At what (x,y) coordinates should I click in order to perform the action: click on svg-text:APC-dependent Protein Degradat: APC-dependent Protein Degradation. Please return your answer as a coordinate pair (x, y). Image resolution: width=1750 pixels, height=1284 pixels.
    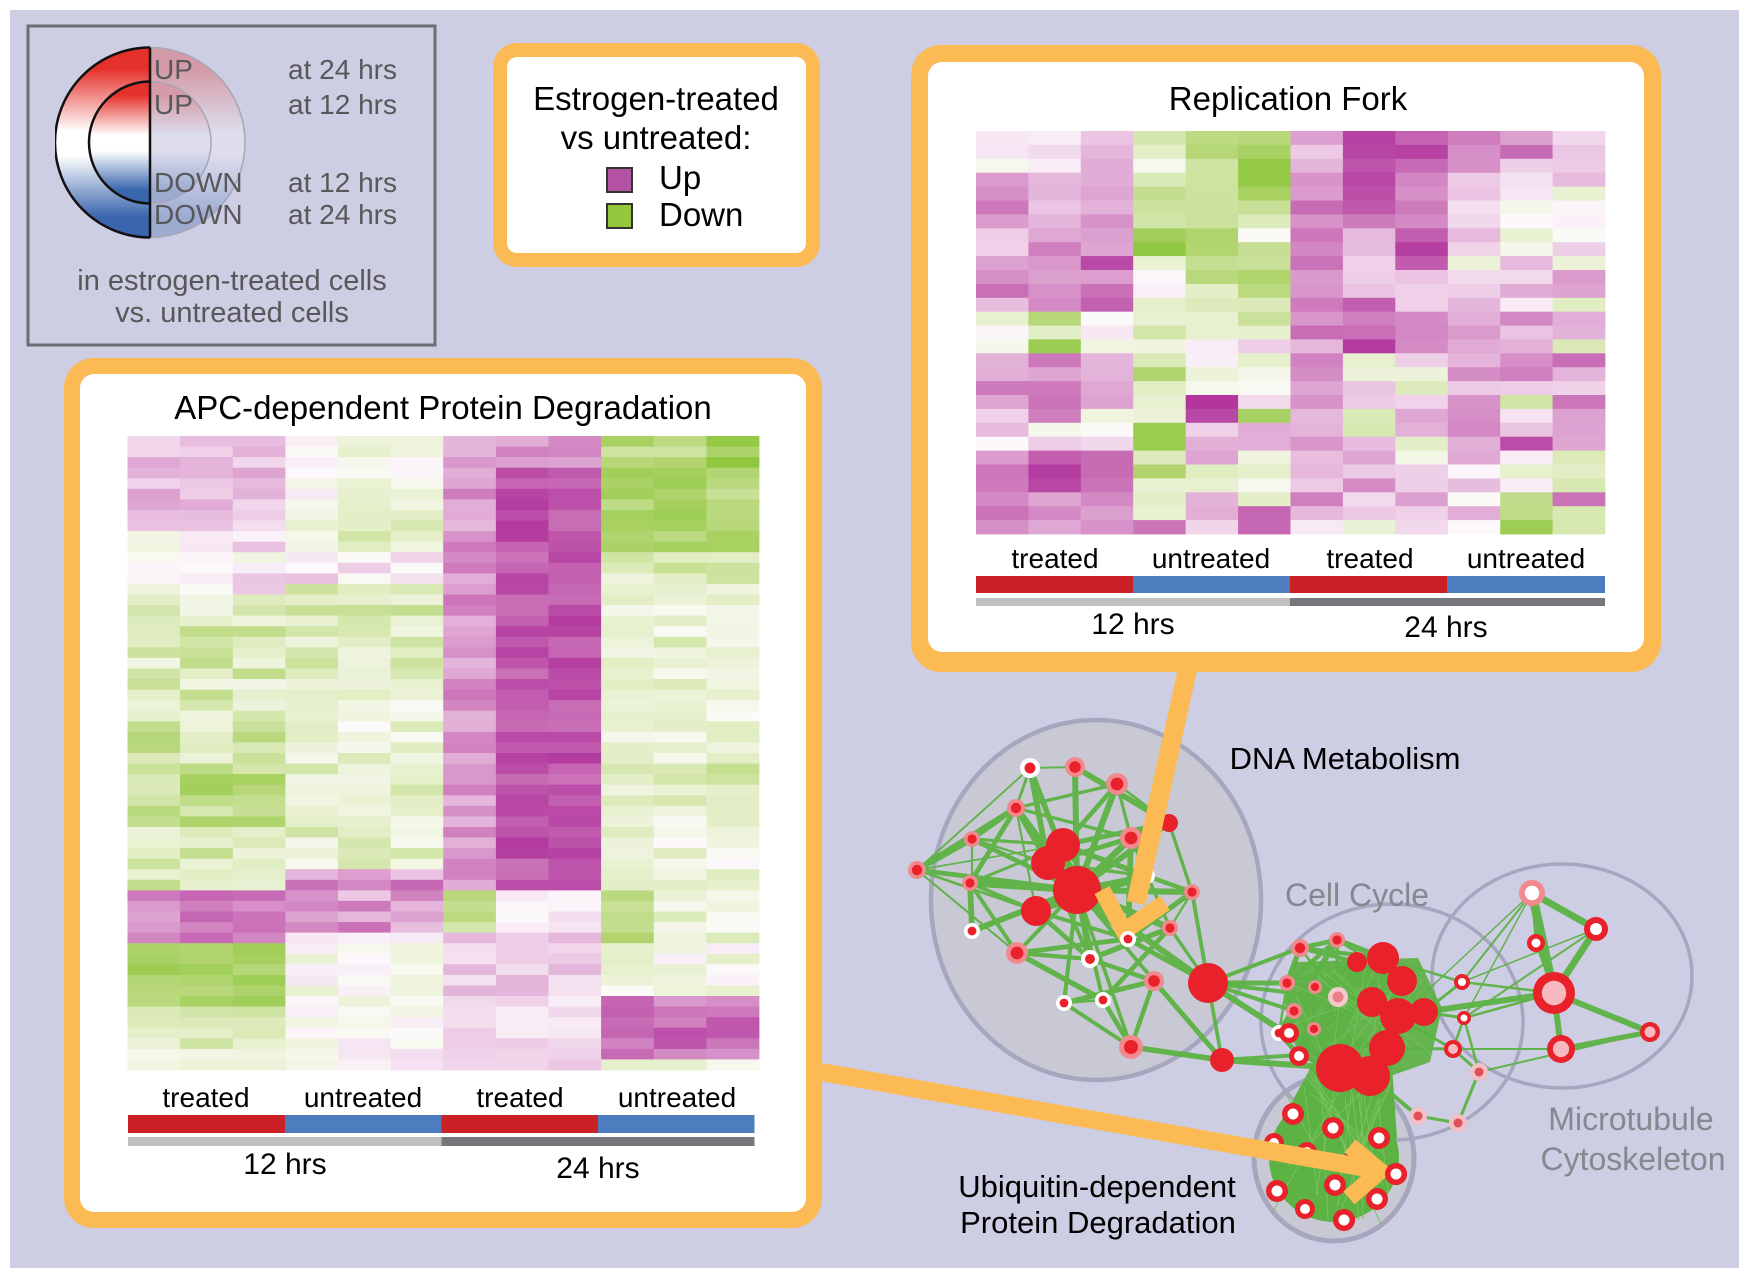
    Looking at the image, I should click on (443, 407).